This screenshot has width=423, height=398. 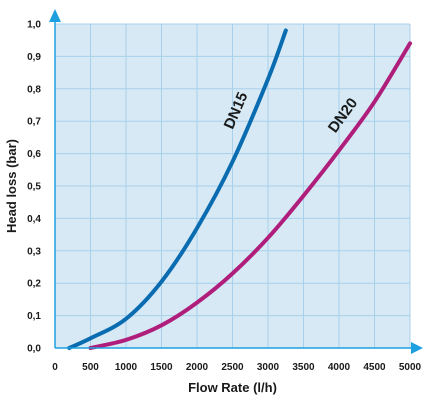 What do you see at coordinates (232, 367) in the screenshot?
I see `x-tick-label: 2500` at bounding box center [232, 367].